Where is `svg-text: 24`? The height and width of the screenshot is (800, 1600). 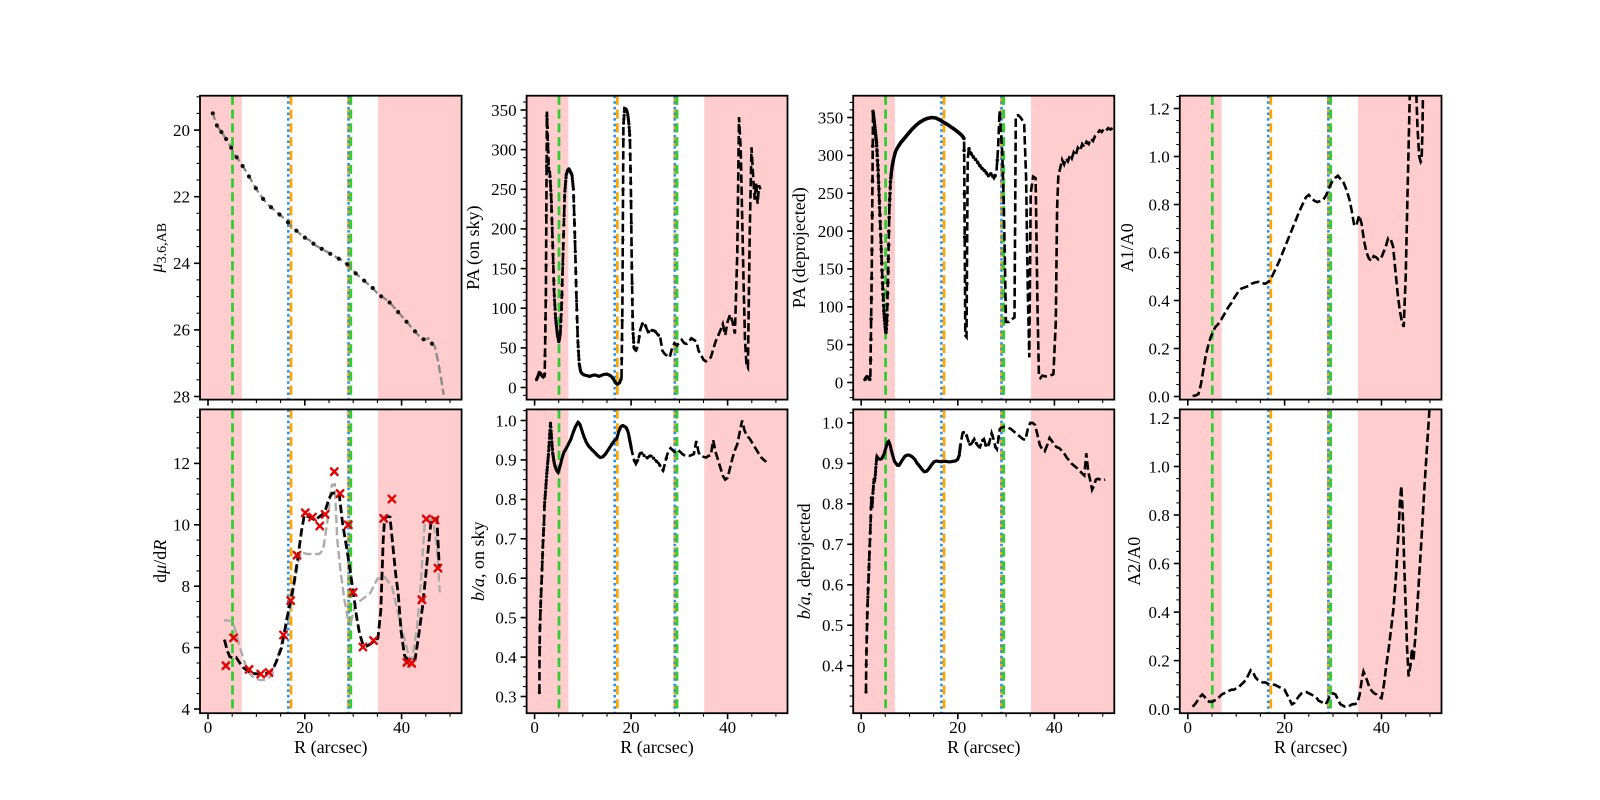 svg-text: 24 is located at coordinates (182, 263).